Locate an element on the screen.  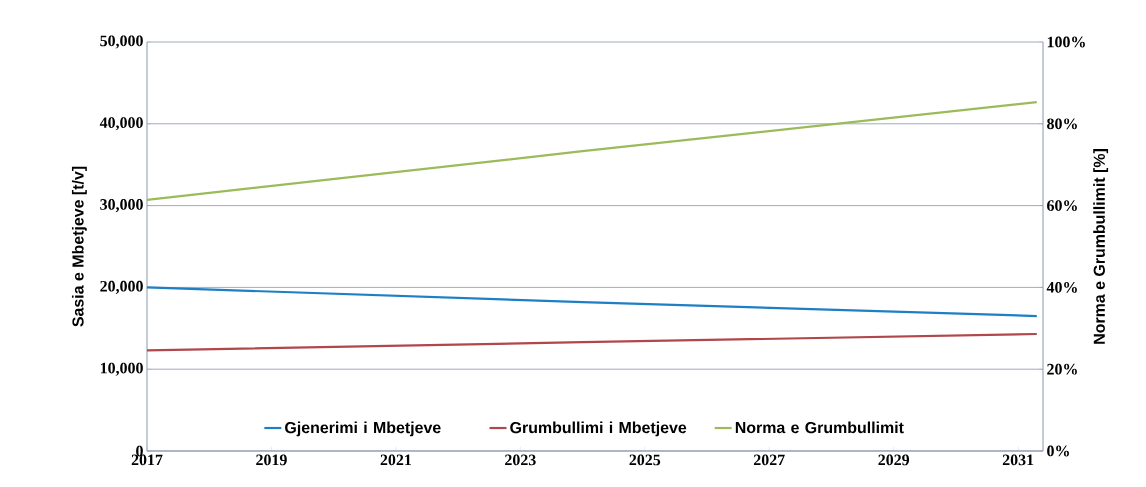
y-tick-label: 50,000 is located at coordinates (121, 42).